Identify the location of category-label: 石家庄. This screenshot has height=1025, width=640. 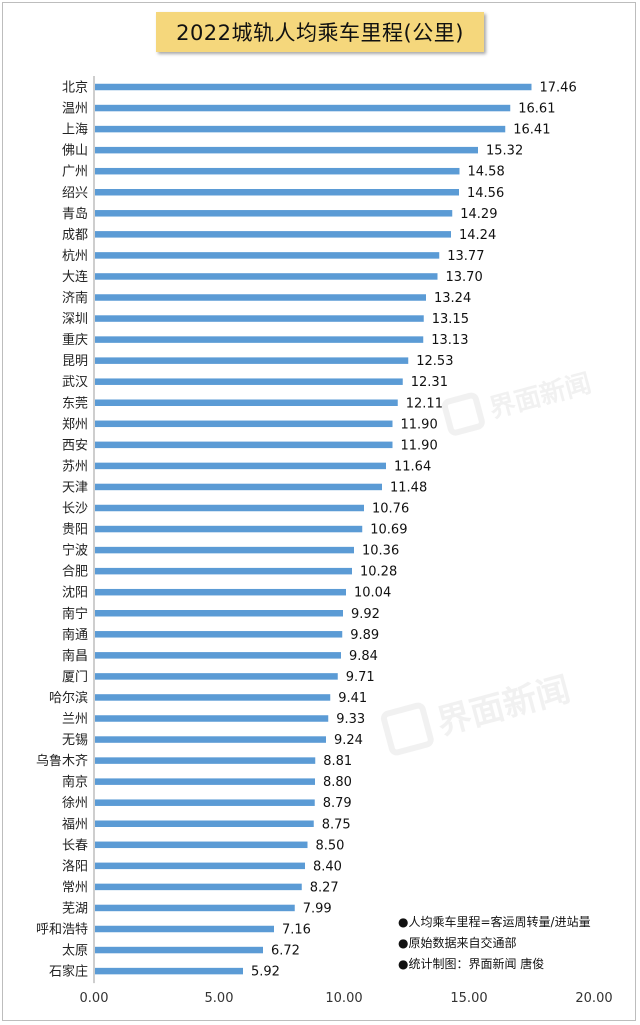
(68, 972).